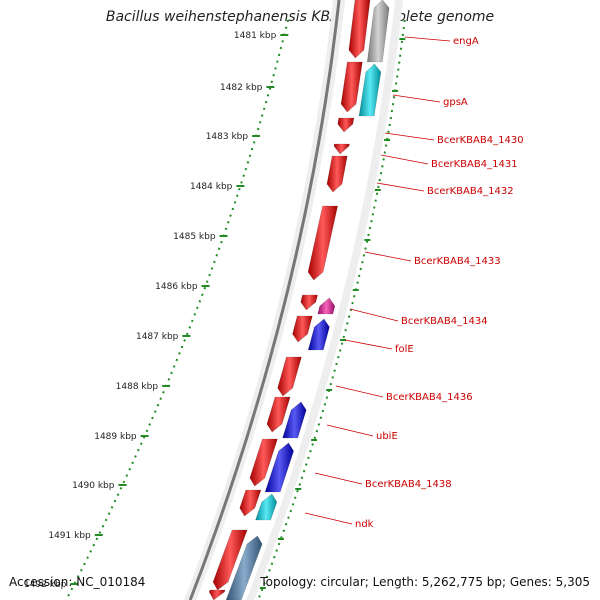  Describe the element at coordinates (480, 140) in the screenshot. I see `gene-label: BcerKBAB4_1430` at that location.